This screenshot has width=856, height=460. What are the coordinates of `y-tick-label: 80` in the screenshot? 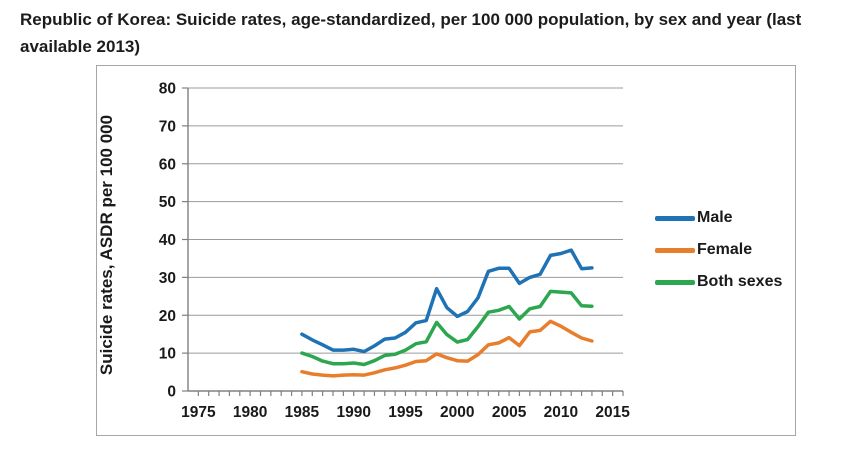 It's located at (167, 89).